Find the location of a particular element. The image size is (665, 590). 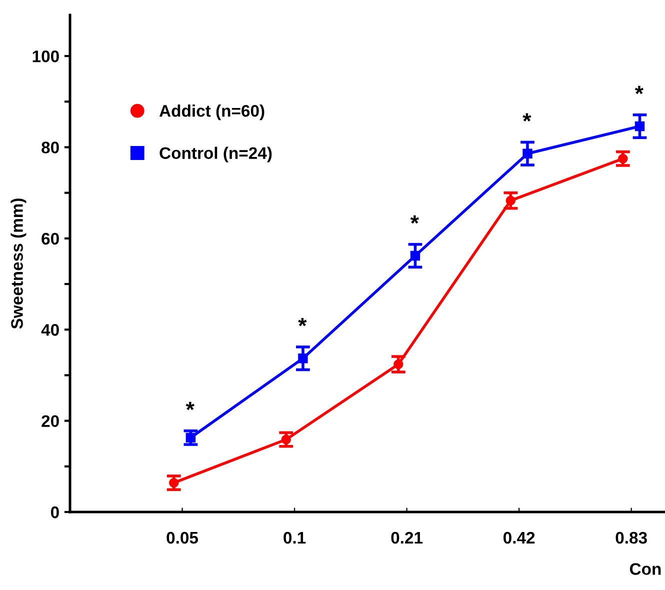

y-axis-title: Sweetness (mm) is located at coordinates (18, 263).